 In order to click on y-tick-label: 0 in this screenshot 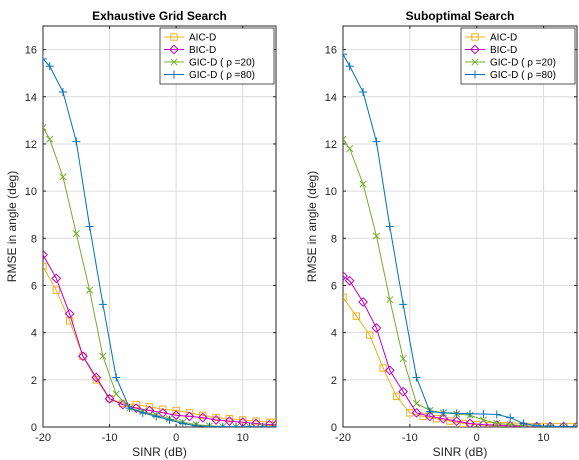, I will do `click(34, 428)`.